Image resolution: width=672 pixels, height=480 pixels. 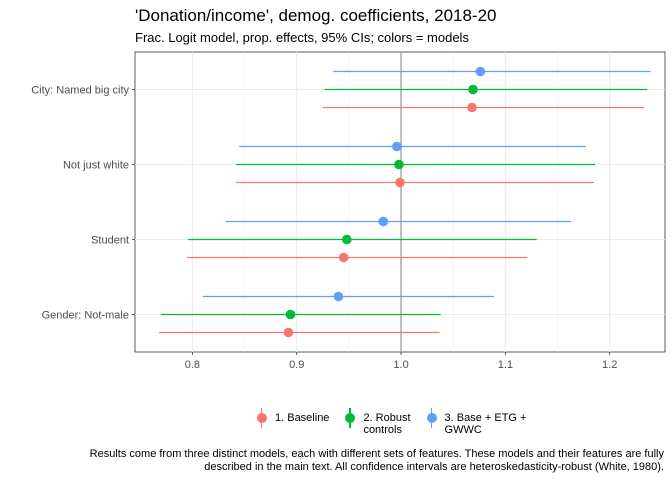 I want to click on x-axis: 0.8 0.9 1.0 1.1 1.2, so click(x=401, y=361).